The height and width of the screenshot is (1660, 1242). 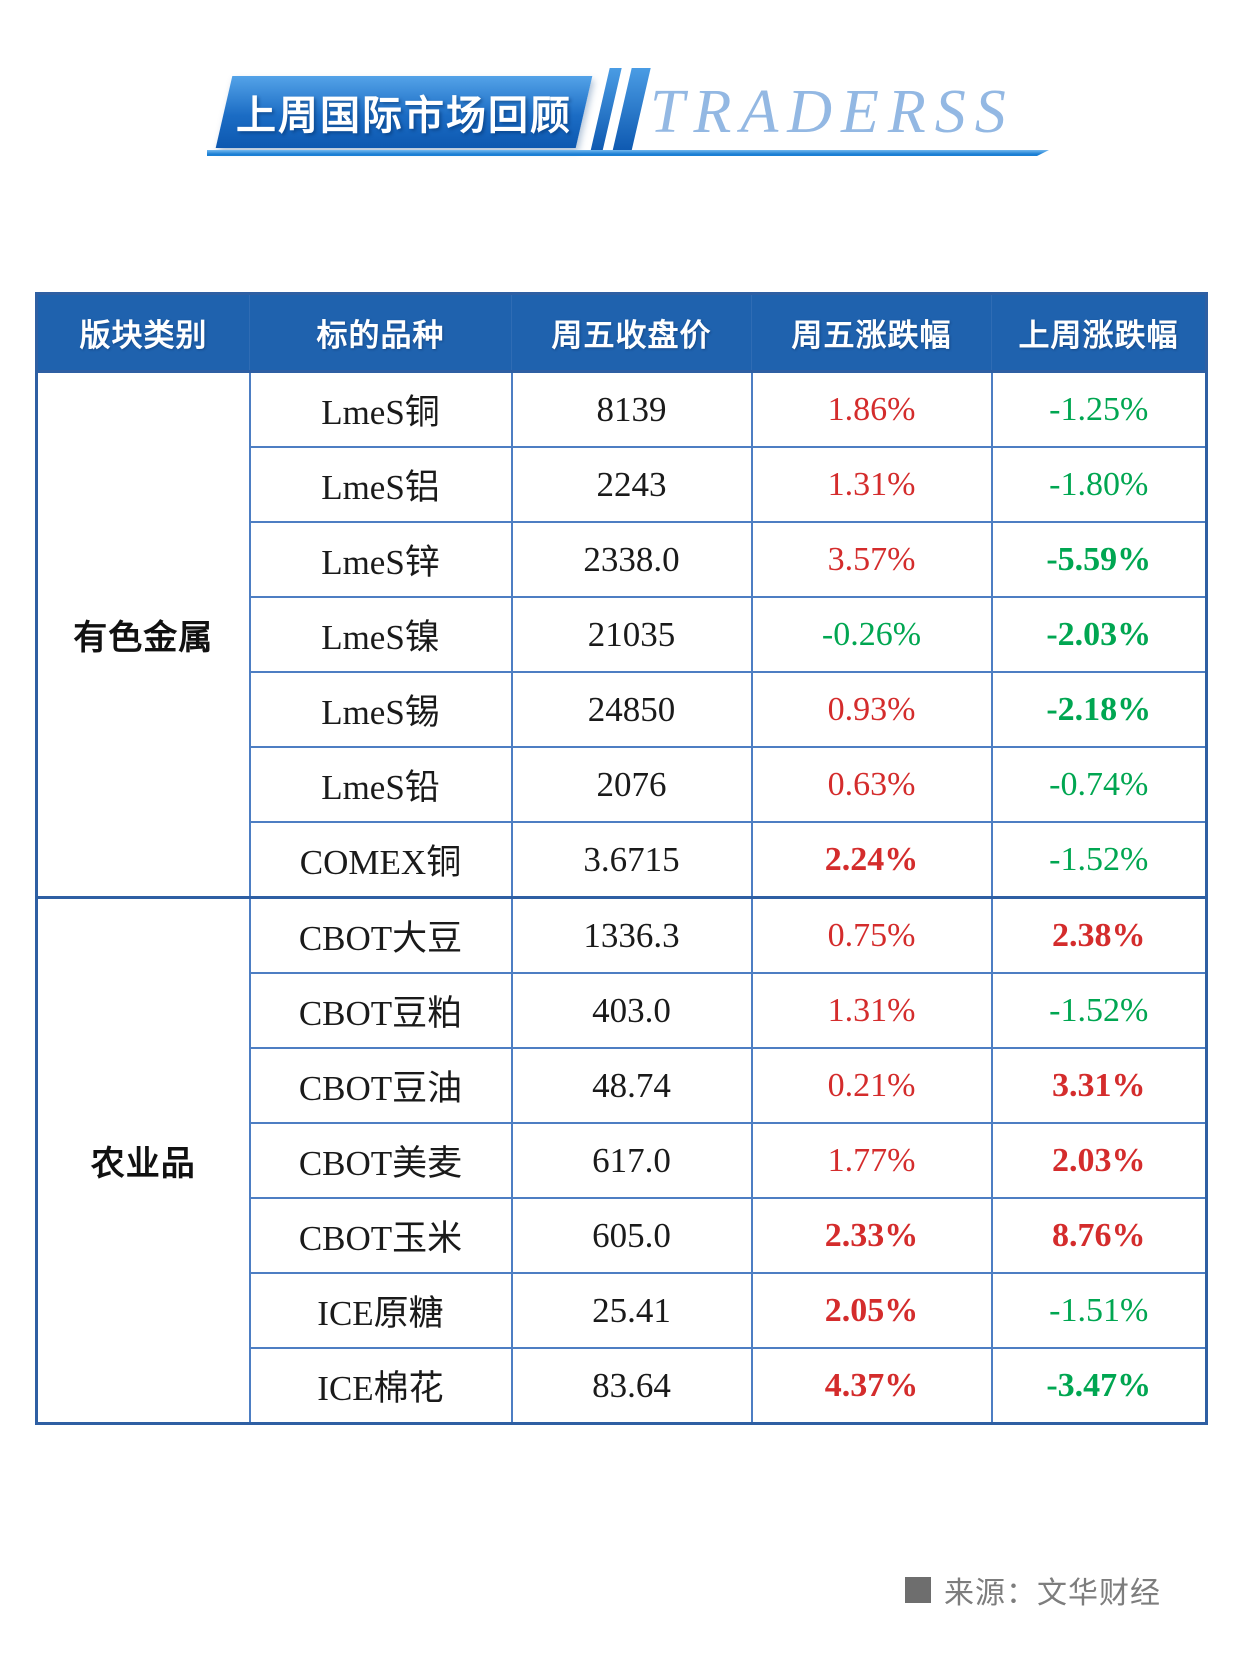 I want to click on product-cell: COMEX铜, so click(x=380, y=860).